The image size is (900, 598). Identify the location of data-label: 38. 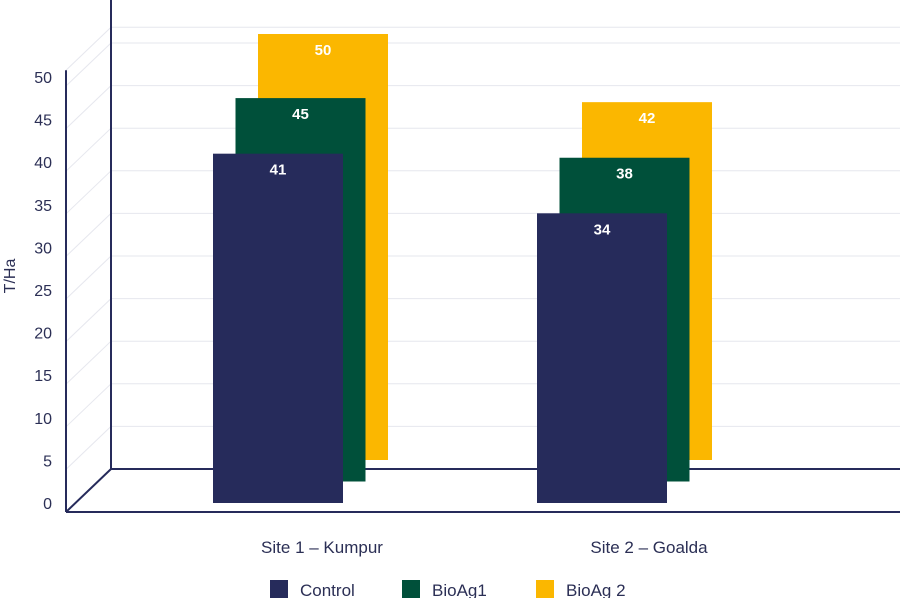
(624, 174).